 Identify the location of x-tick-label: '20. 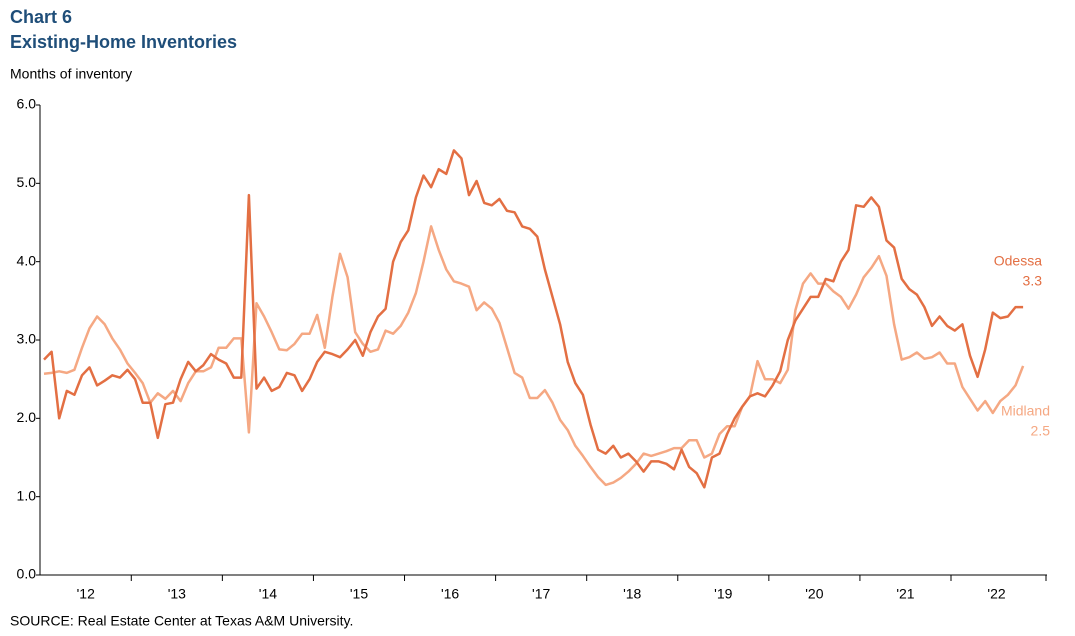
(814, 594).